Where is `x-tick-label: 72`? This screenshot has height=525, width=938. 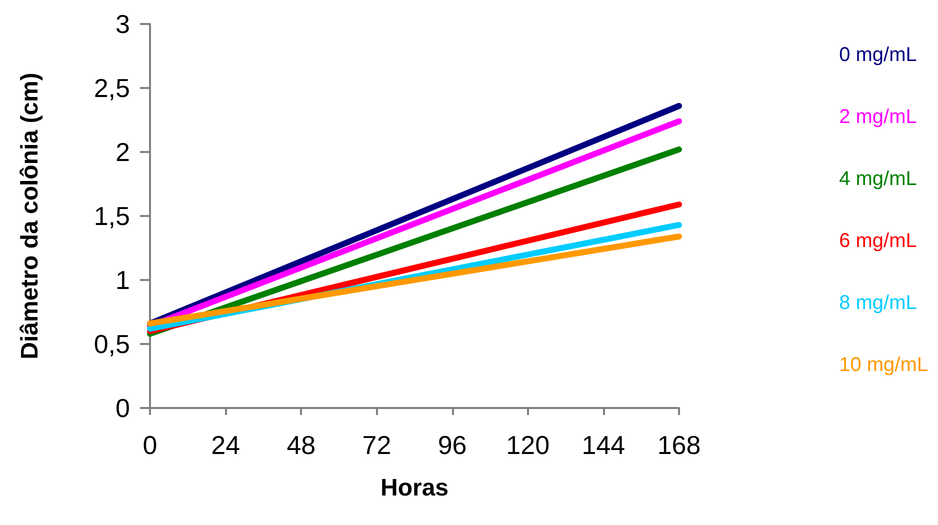 x-tick-label: 72 is located at coordinates (377, 445).